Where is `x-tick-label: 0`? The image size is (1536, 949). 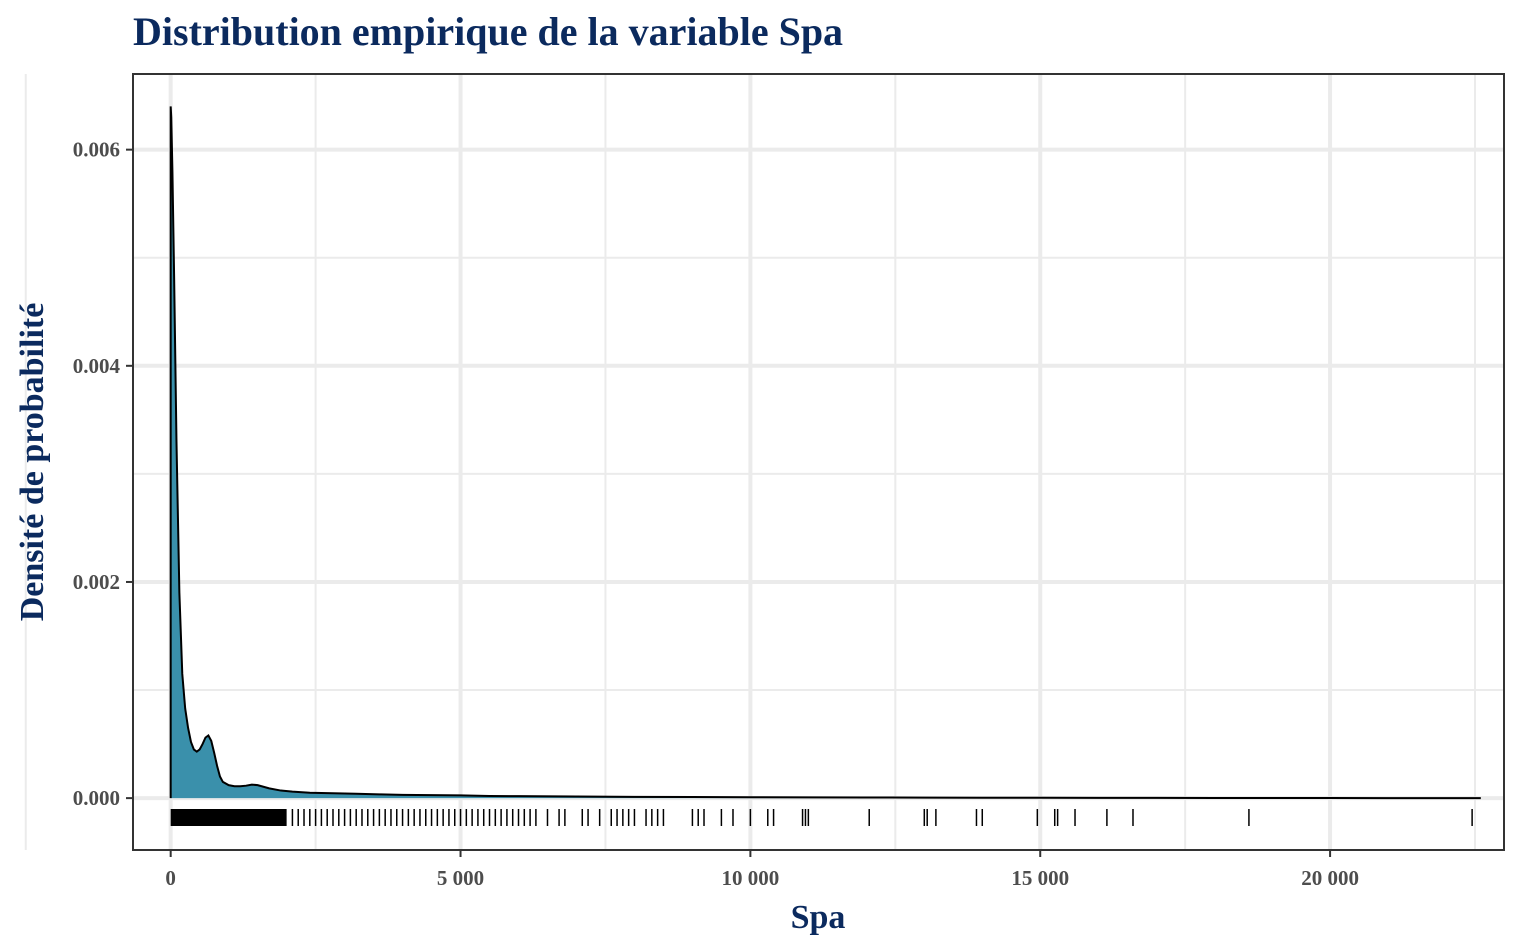
x-tick-label: 0 is located at coordinates (170, 878).